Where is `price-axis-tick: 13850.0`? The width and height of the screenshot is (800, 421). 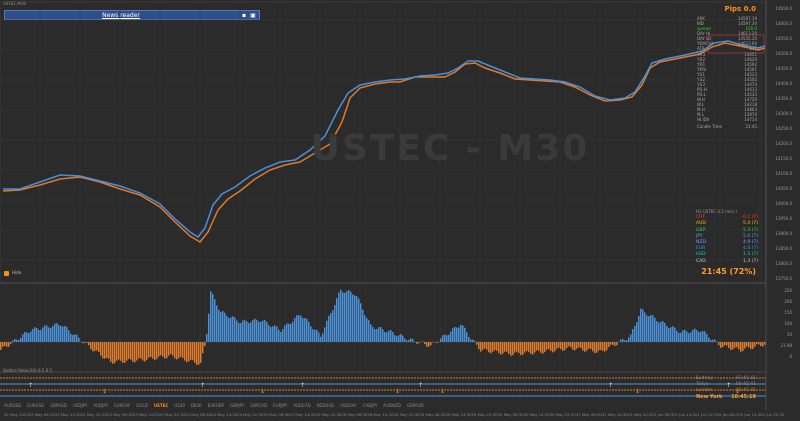
price-axis-tick: 13850.0 is located at coordinates (783, 248).